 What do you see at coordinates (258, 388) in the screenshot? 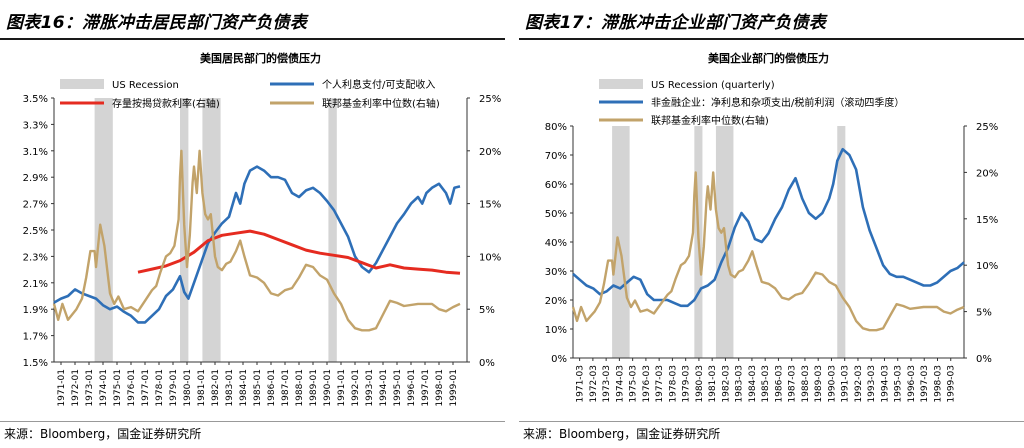
I see `x-tick-label: 1985-01` at bounding box center [258, 388].